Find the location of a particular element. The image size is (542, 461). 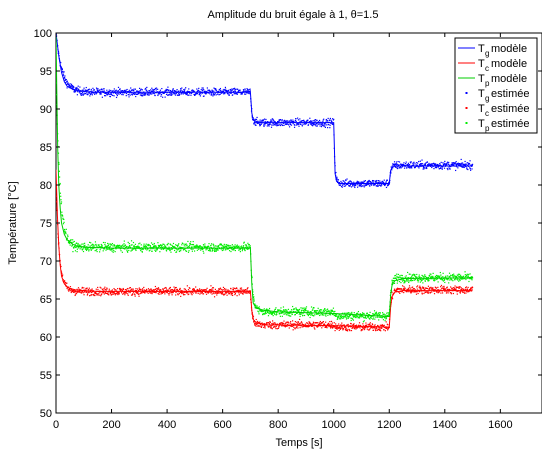

legend-label-subscript: c is located at coordinates (487, 113).